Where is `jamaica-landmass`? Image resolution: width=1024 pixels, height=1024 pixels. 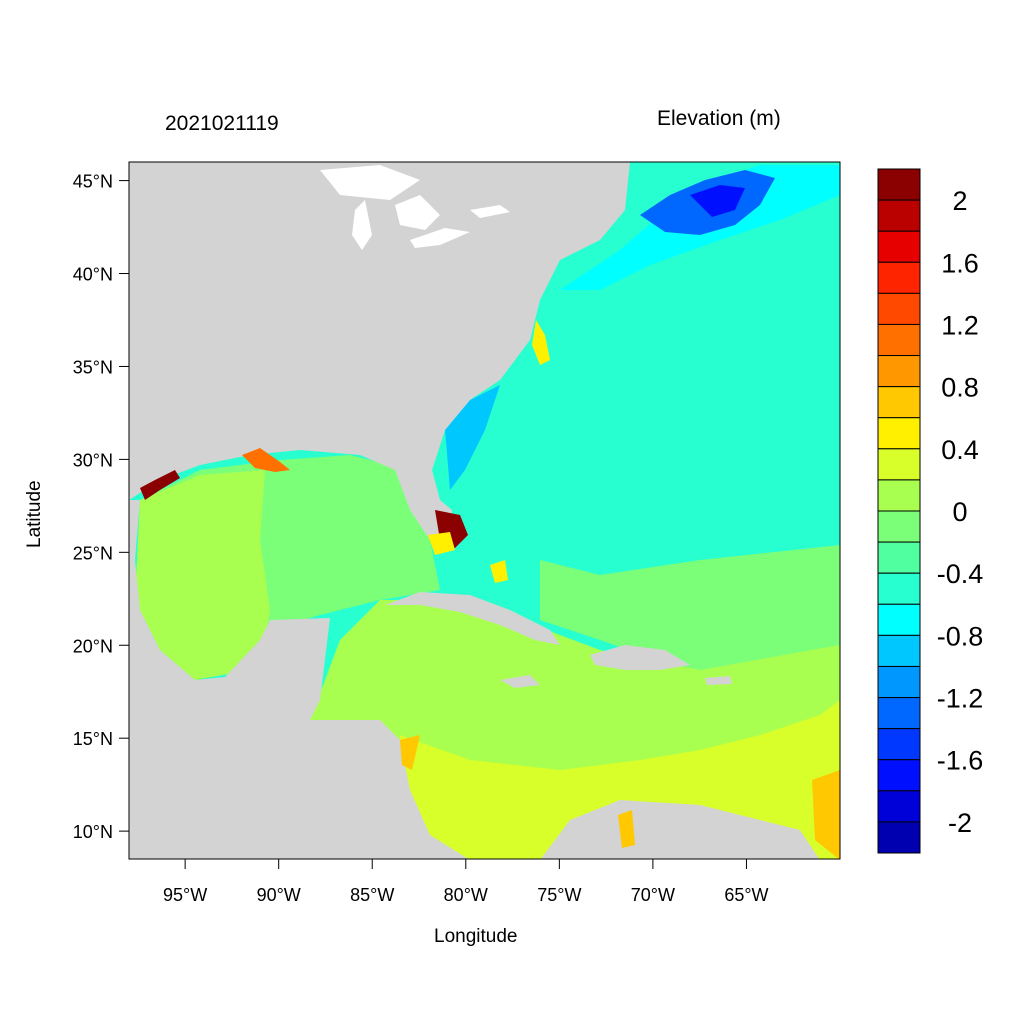 jamaica-landmass is located at coordinates (520, 681).